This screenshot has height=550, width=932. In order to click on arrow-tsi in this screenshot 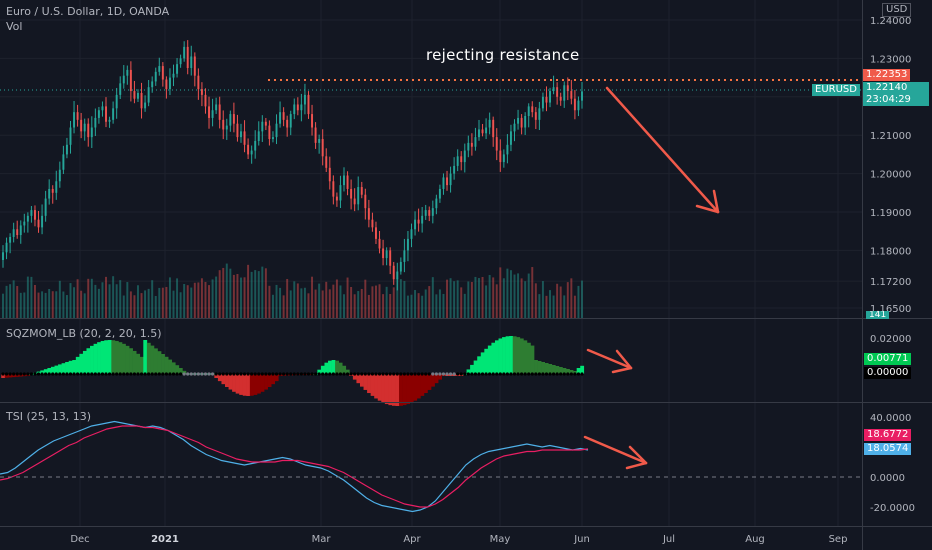, I will do `click(615, 452)`.